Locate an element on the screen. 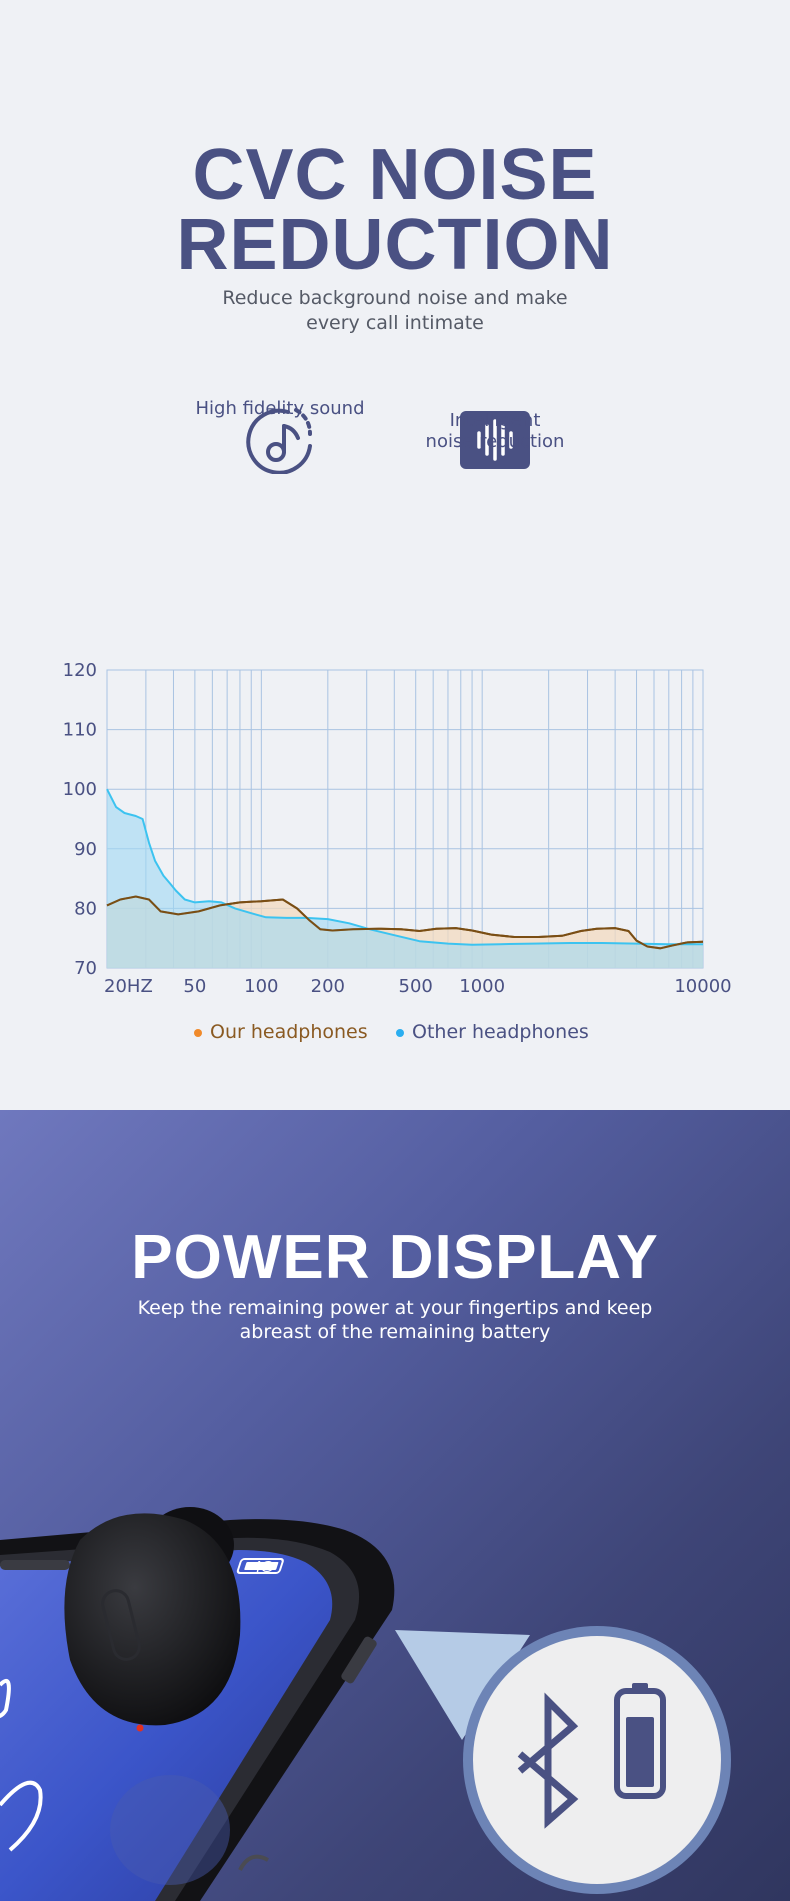  feature-label-line2: noise reduction is located at coordinates (495, 441).